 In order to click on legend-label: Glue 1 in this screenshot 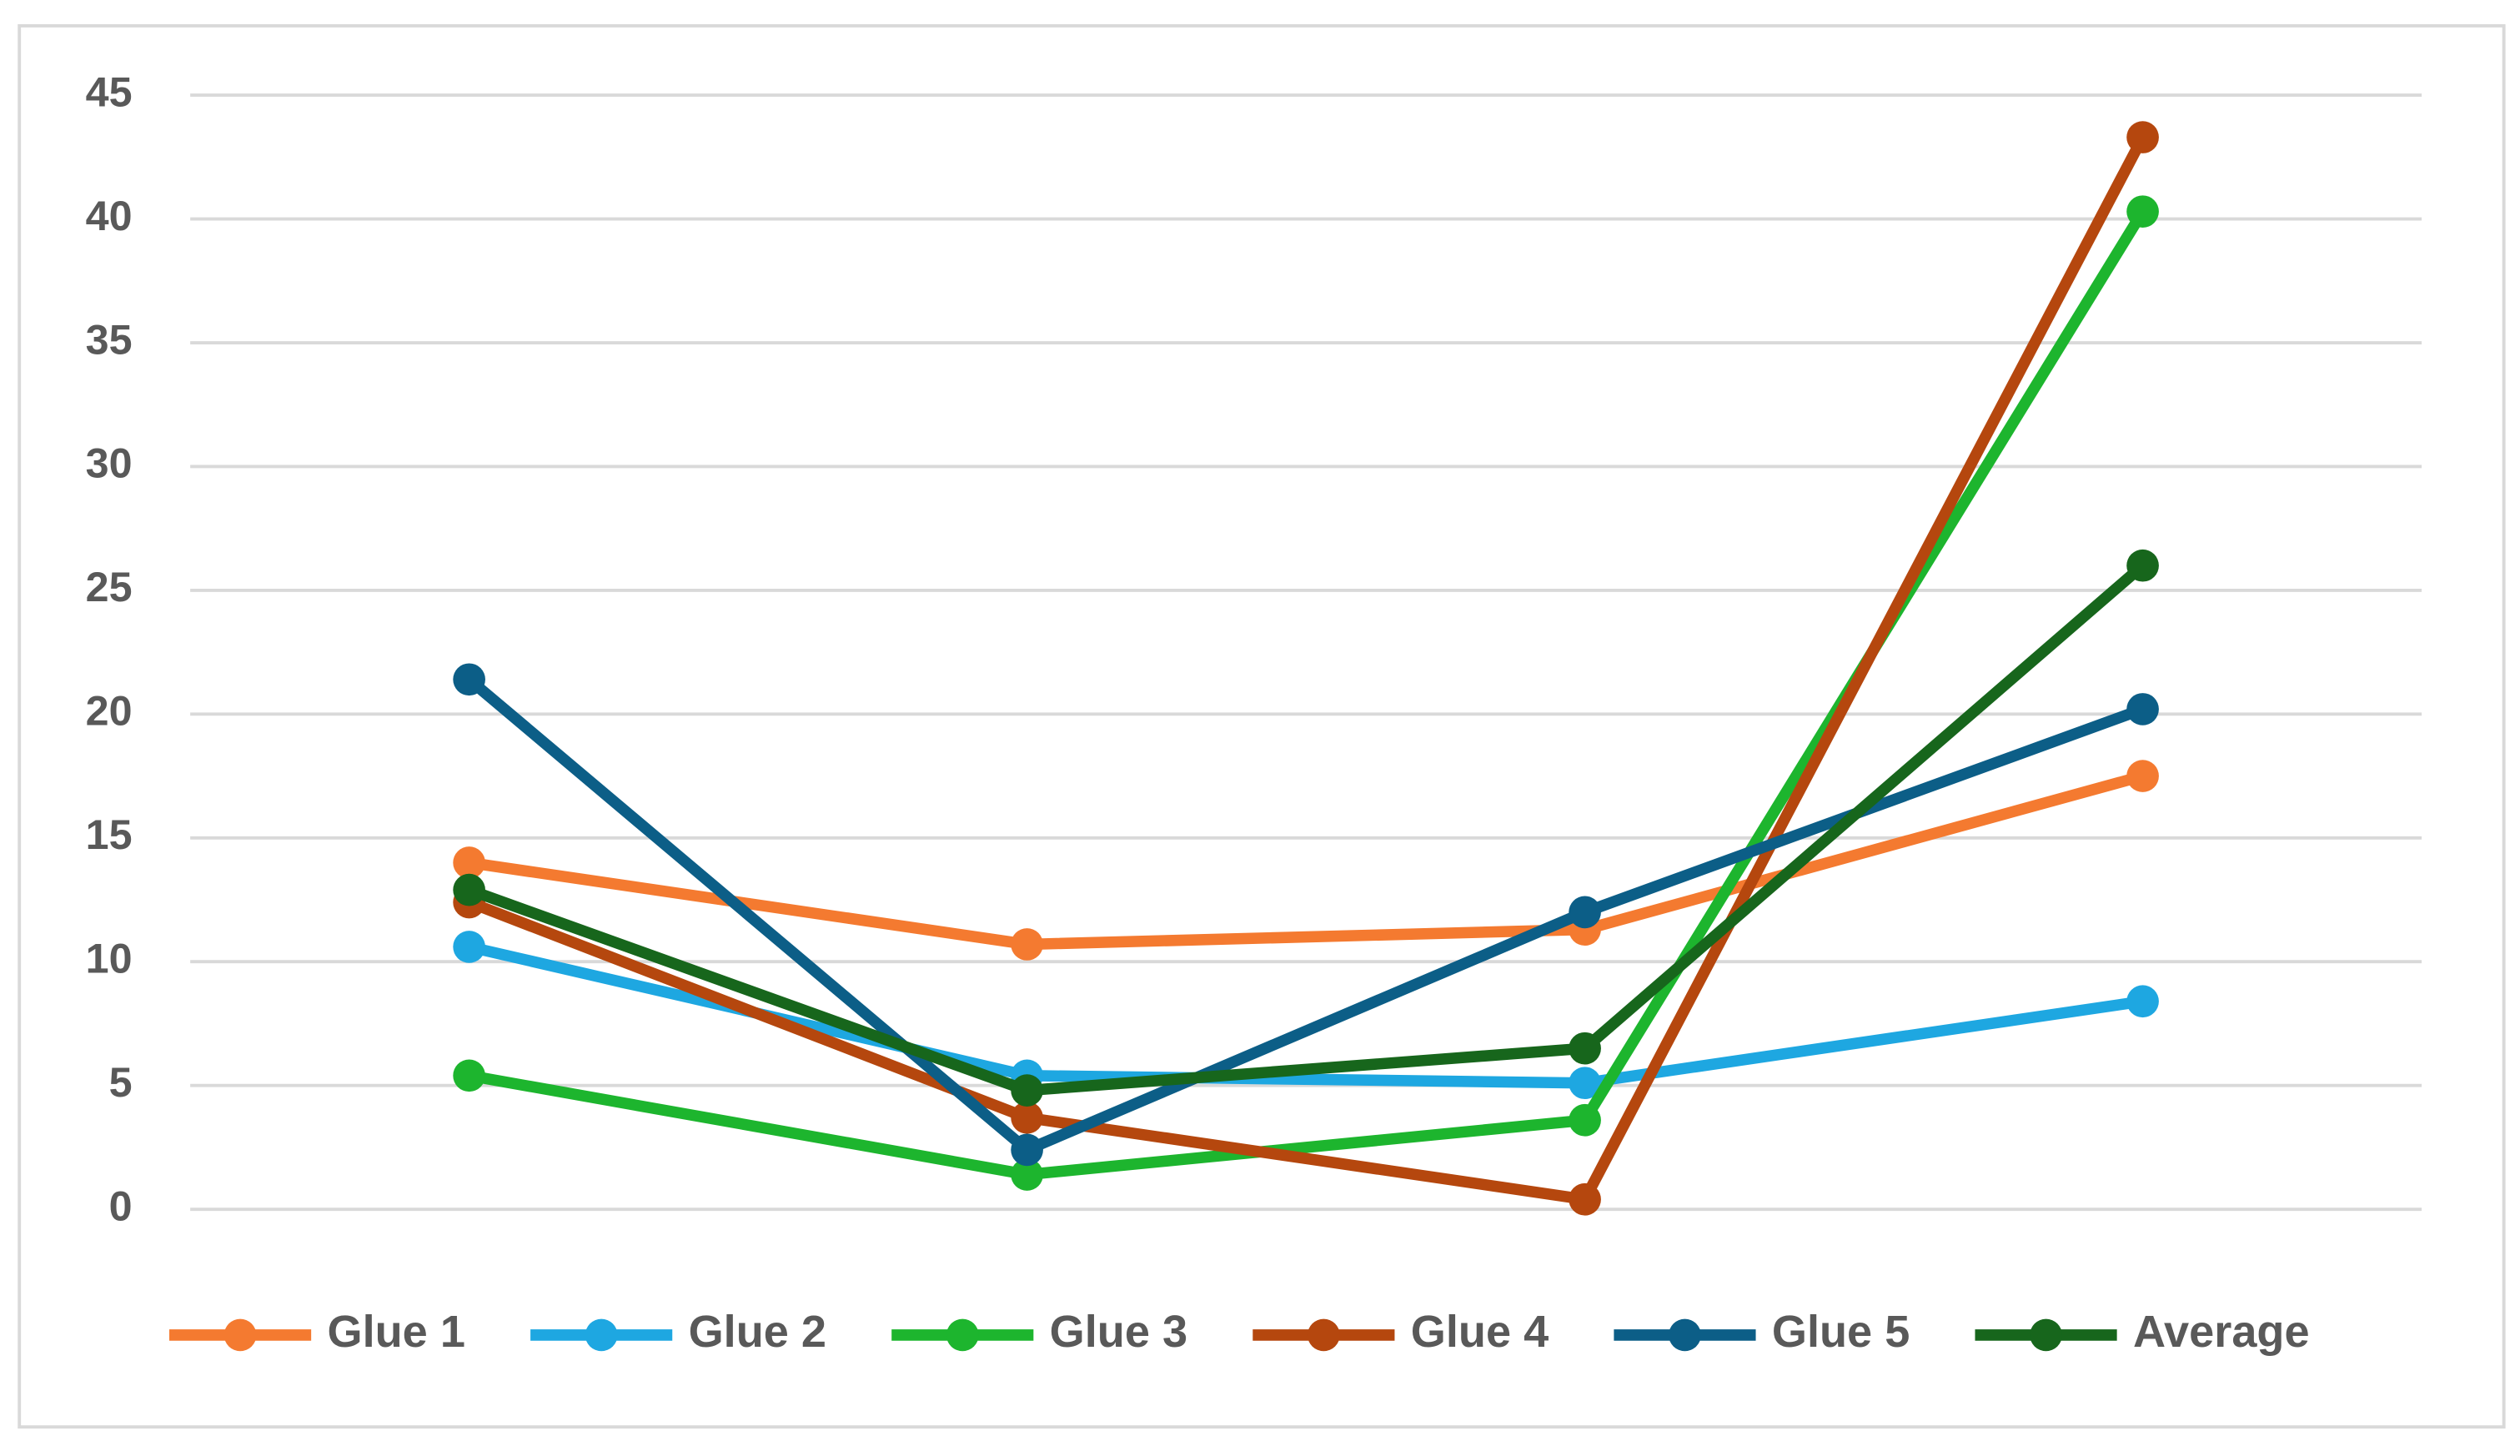, I will do `click(395, 1332)`.